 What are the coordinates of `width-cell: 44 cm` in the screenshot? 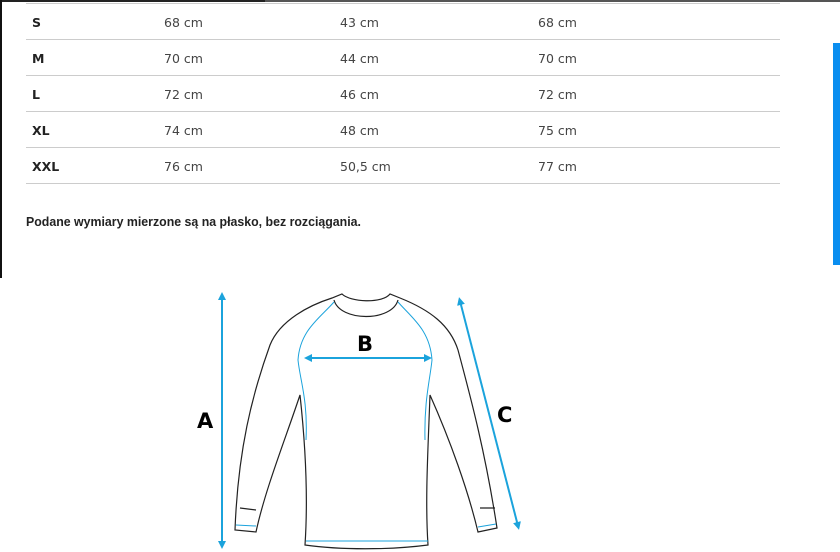 It's located at (359, 58).